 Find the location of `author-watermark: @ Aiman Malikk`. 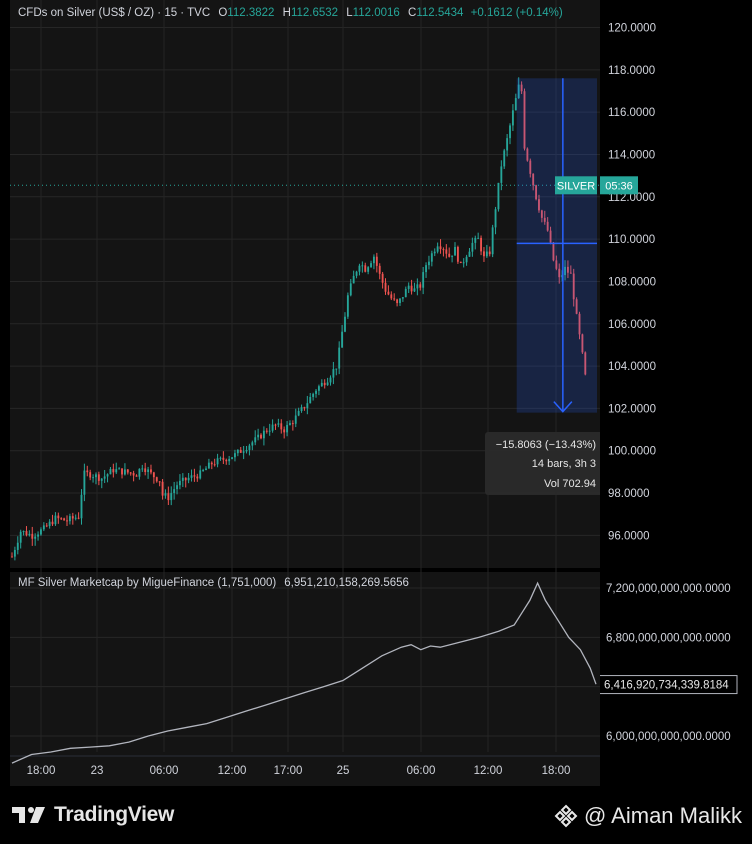

author-watermark: @ Aiman Malikk is located at coordinates (648, 816).